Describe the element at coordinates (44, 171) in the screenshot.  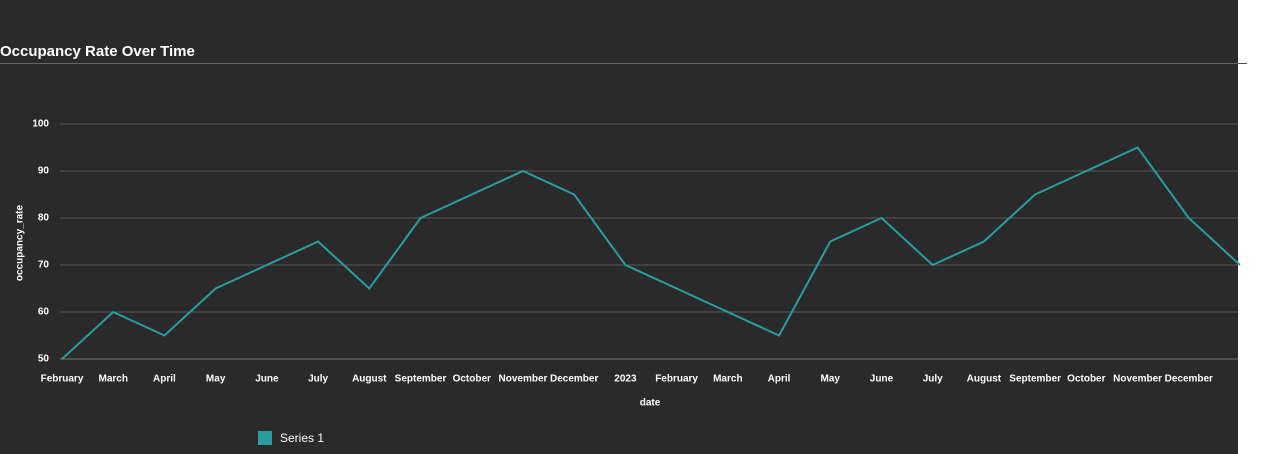
I see `y-tick-label: 90` at that location.